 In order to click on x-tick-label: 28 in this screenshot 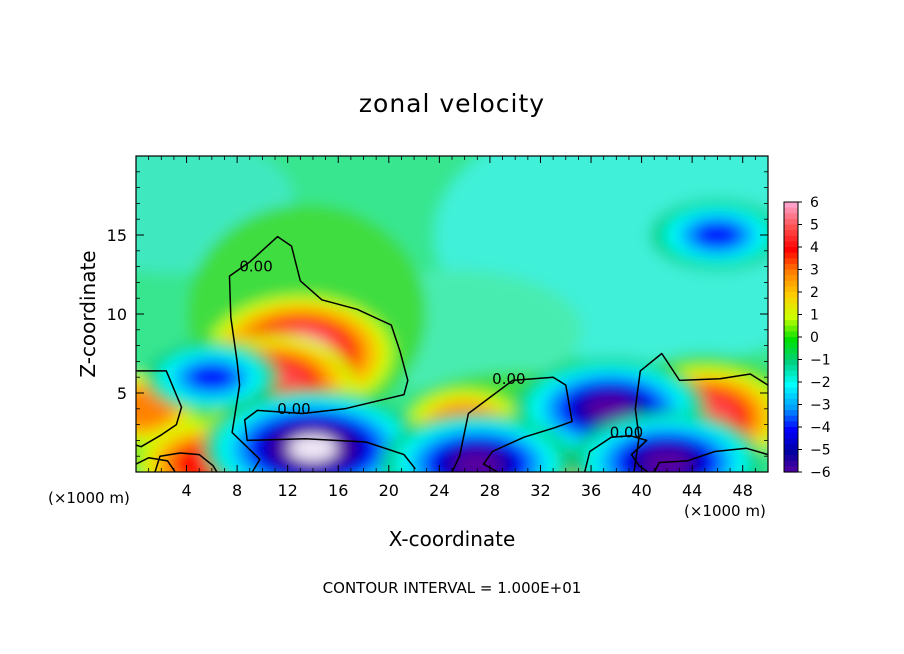, I will do `click(490, 490)`.